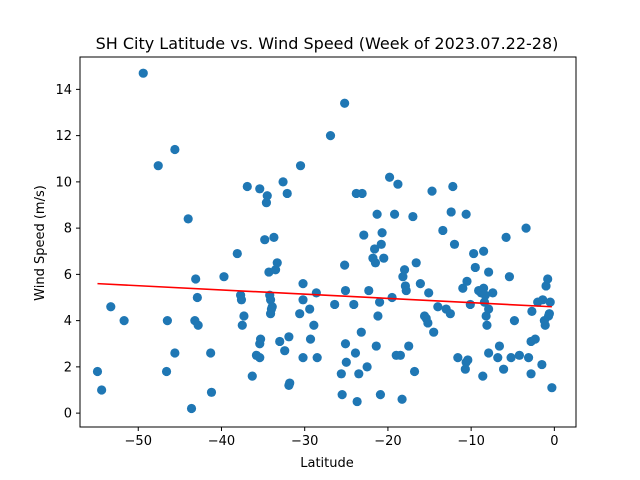 The image size is (640, 480). What do you see at coordinates (63, 90) in the screenshot?
I see `y-tick-label: 14` at bounding box center [63, 90].